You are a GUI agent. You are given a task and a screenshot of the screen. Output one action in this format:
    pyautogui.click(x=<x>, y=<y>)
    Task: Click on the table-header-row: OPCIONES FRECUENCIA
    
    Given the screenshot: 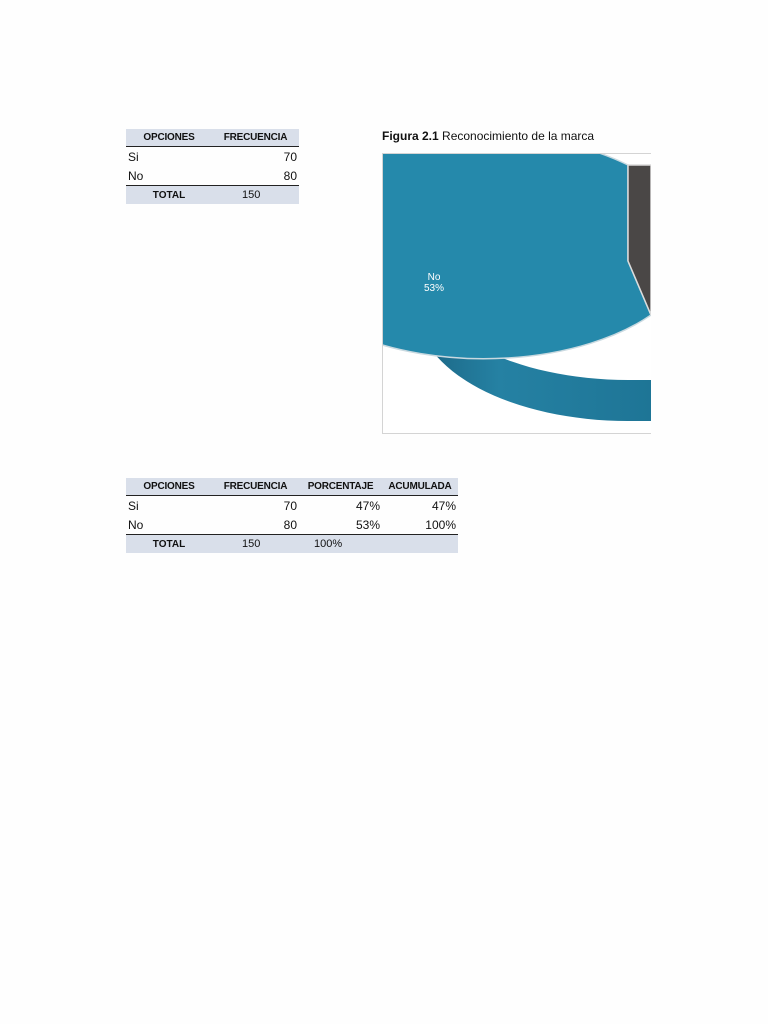 What is the action you would take?
    pyautogui.click(x=212, y=138)
    